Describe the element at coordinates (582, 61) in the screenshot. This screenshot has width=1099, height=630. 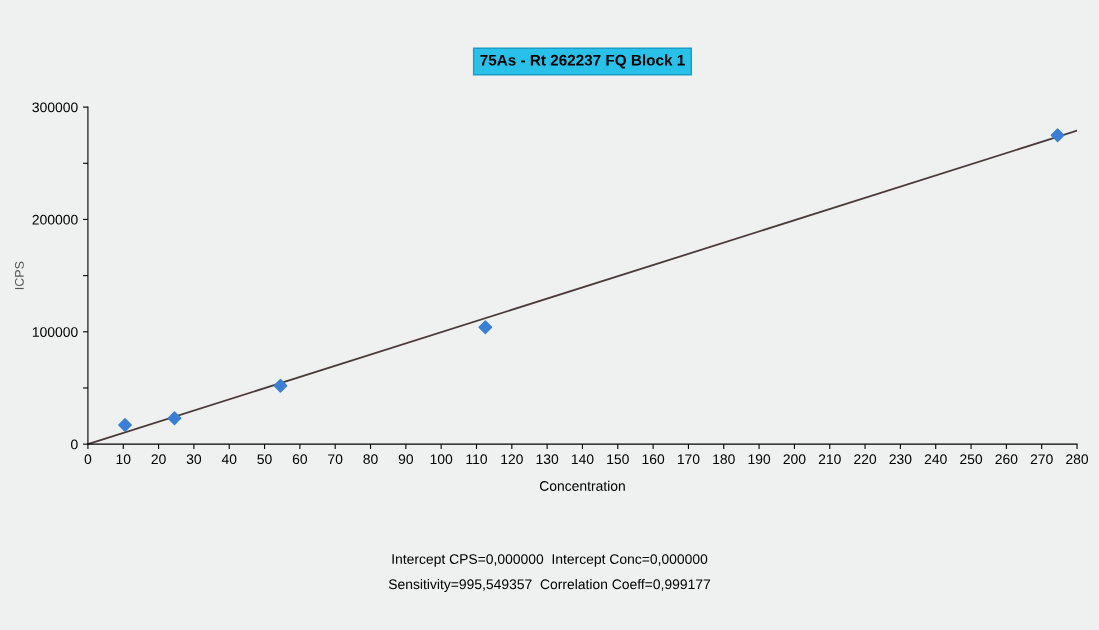
I see `chart-title: 75As - Rt 262237 FQ Block 1` at that location.